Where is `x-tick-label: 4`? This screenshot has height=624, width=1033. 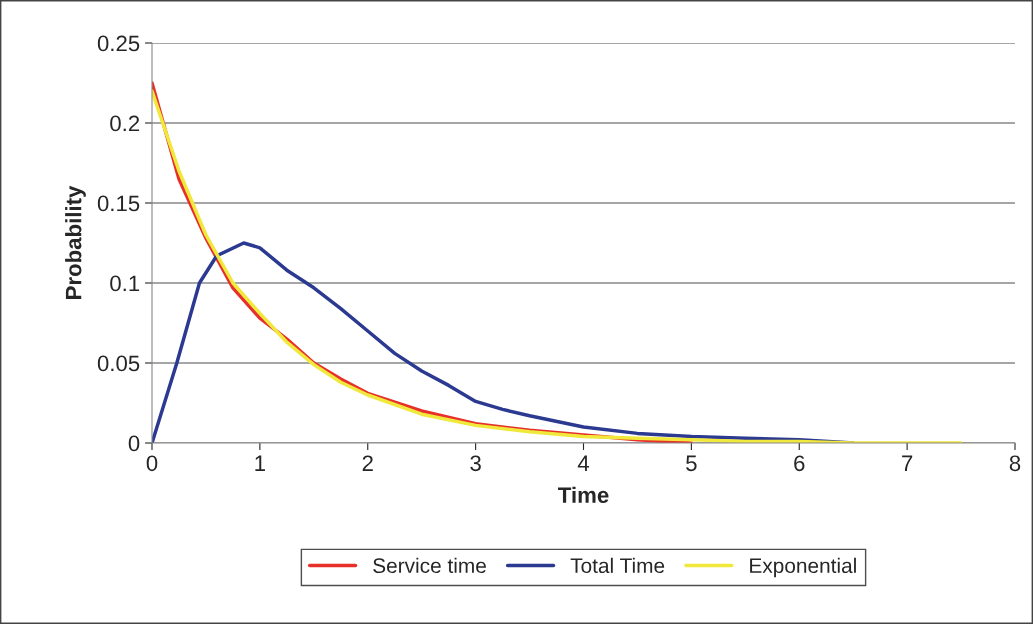 x-tick-label: 4 is located at coordinates (583, 463).